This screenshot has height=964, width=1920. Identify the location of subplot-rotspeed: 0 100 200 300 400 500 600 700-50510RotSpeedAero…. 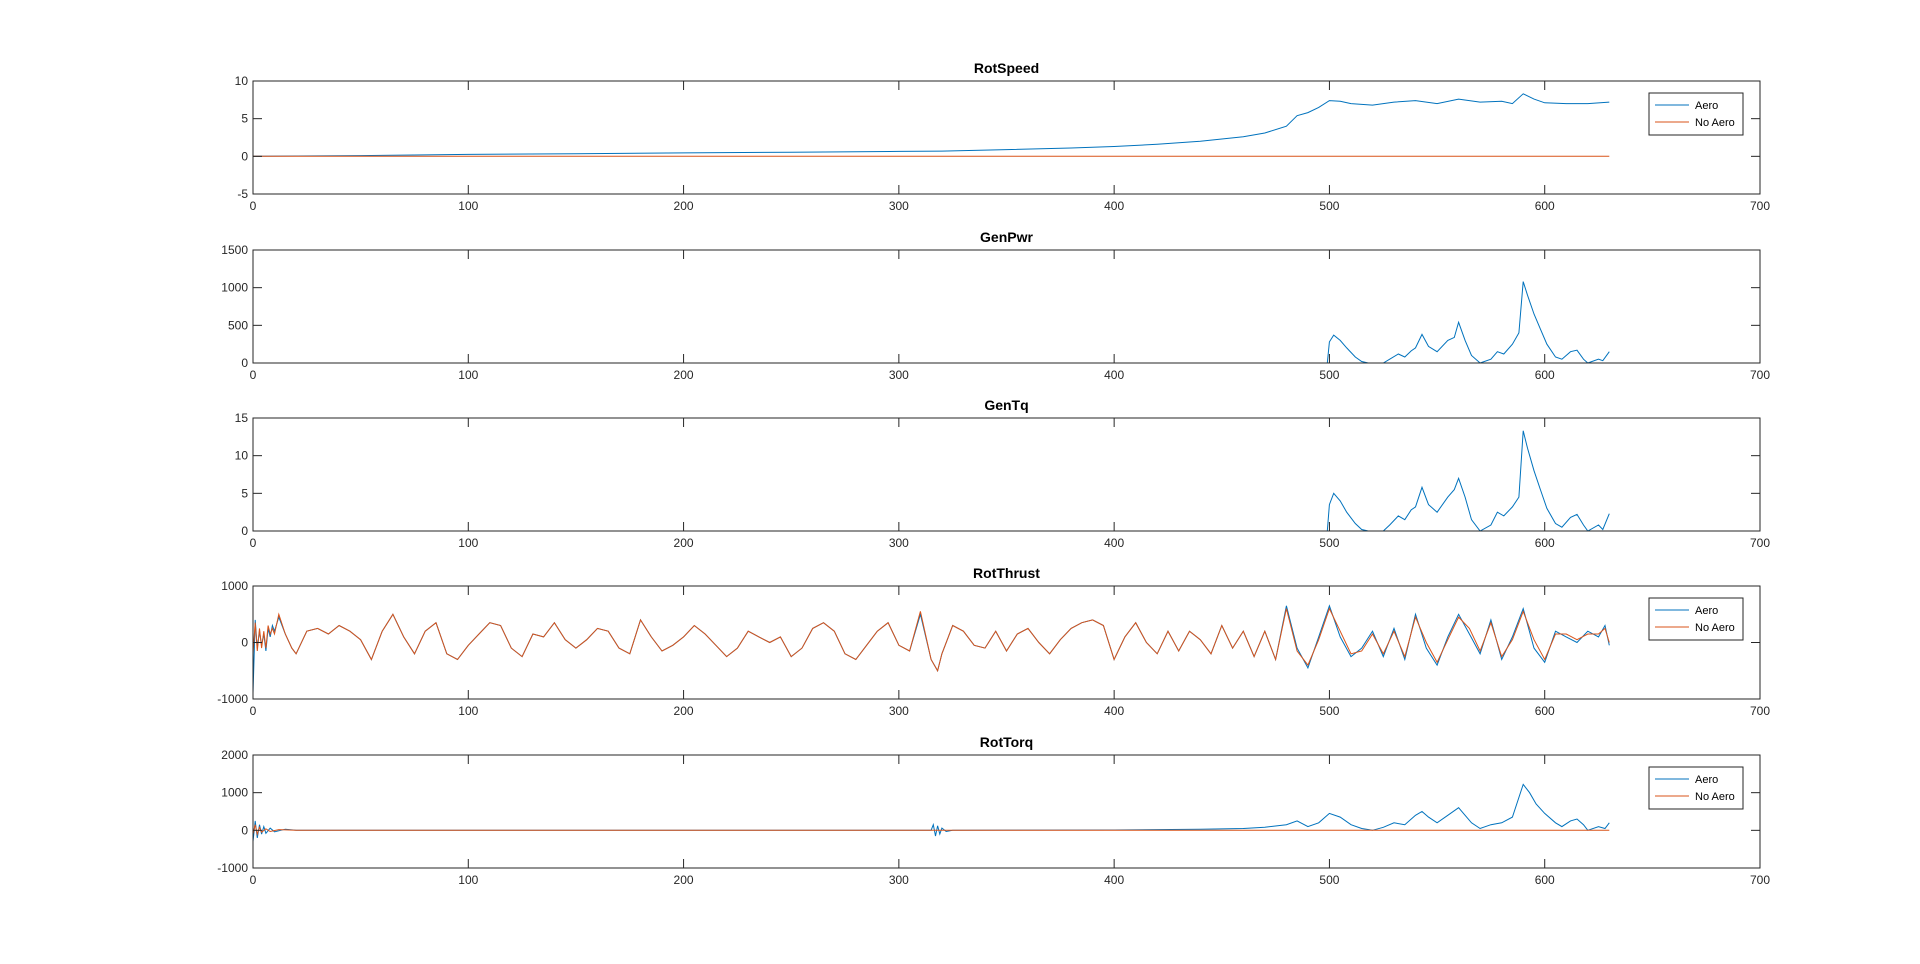
(1003, 136).